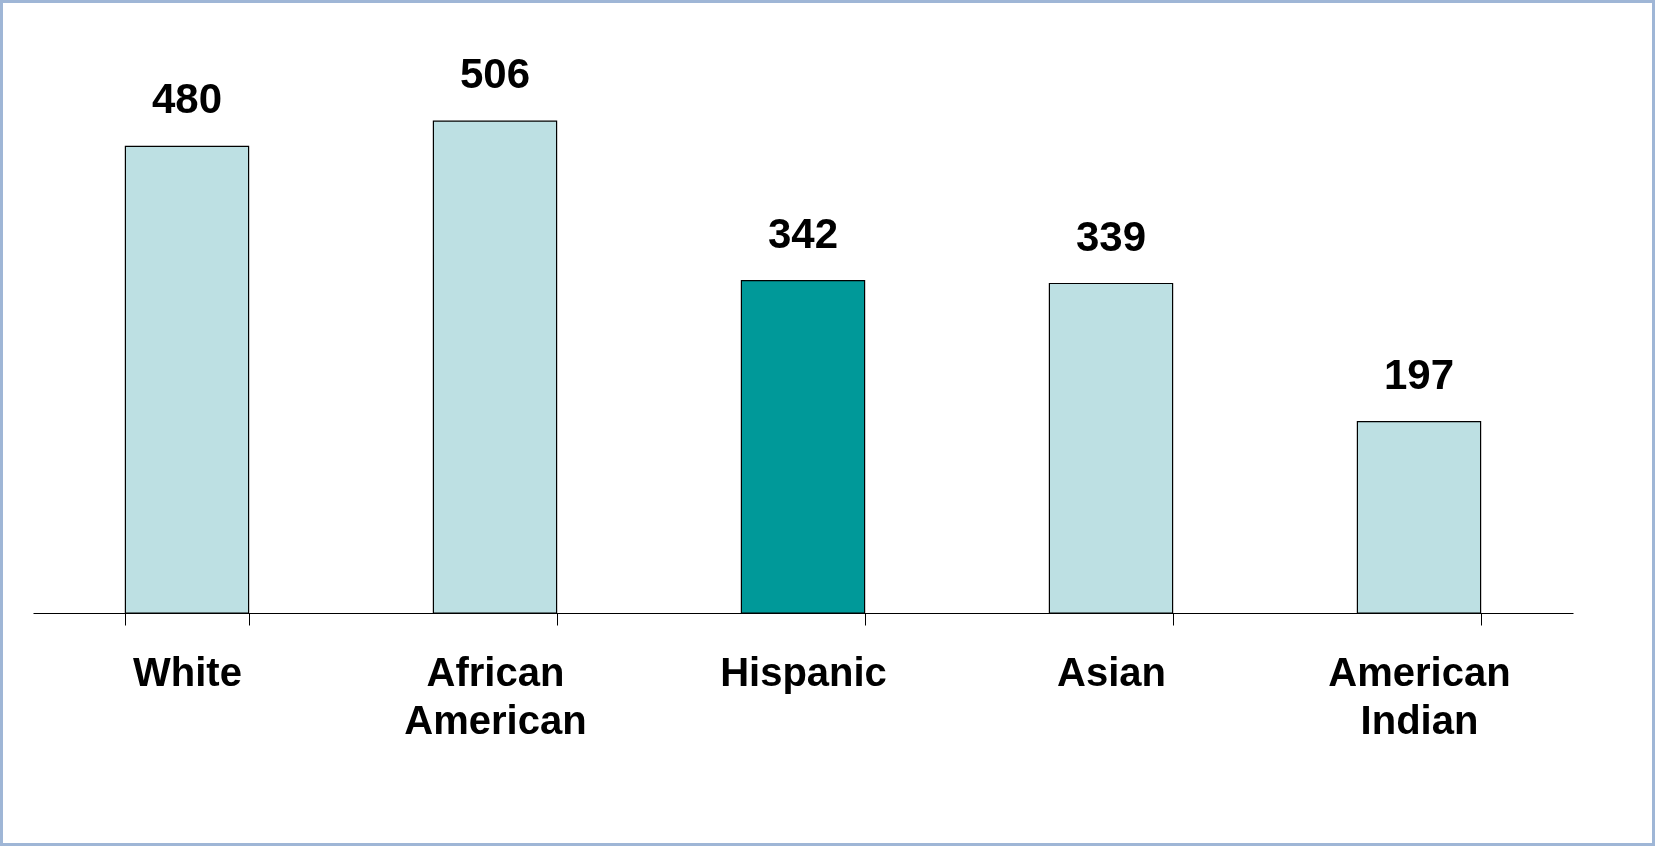  I want to click on x-tick-label: Asian, so click(1111, 671).